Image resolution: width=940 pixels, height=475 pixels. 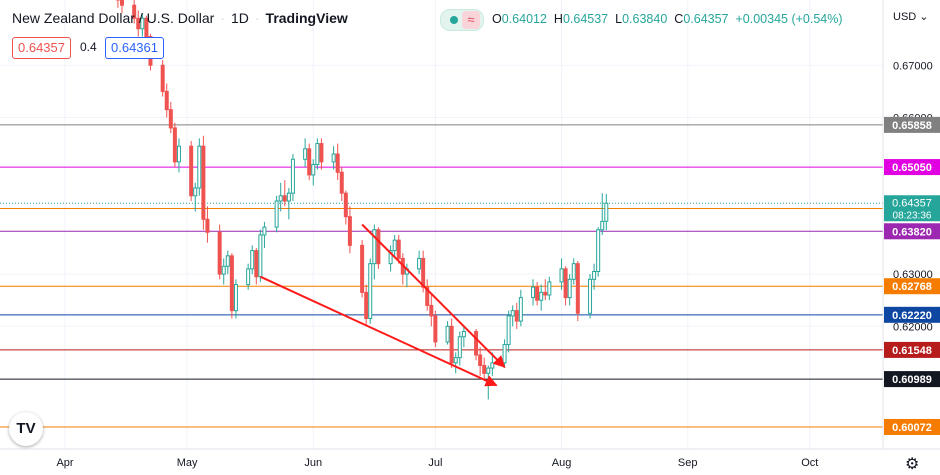 I want to click on level-price-label: 0.65050, so click(x=912, y=168).